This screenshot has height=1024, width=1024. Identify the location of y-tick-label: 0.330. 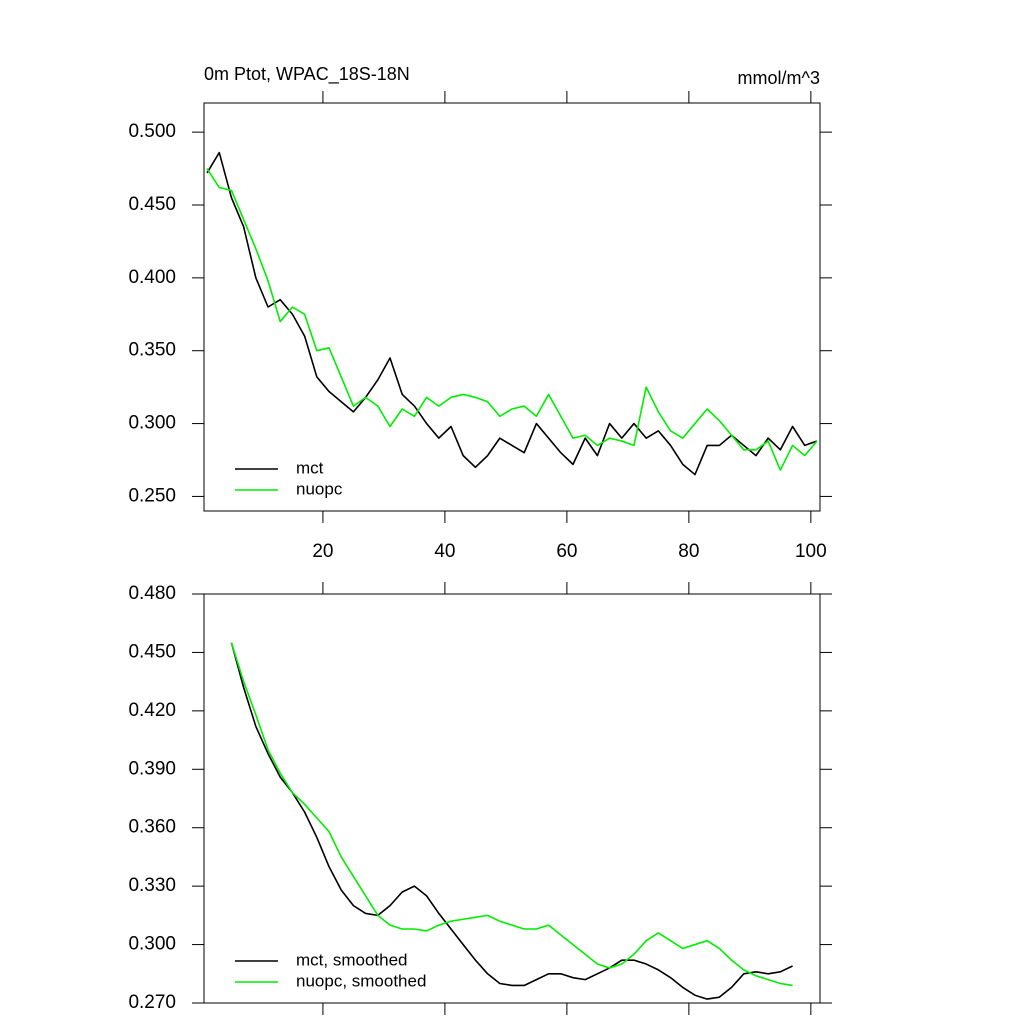
(152, 885).